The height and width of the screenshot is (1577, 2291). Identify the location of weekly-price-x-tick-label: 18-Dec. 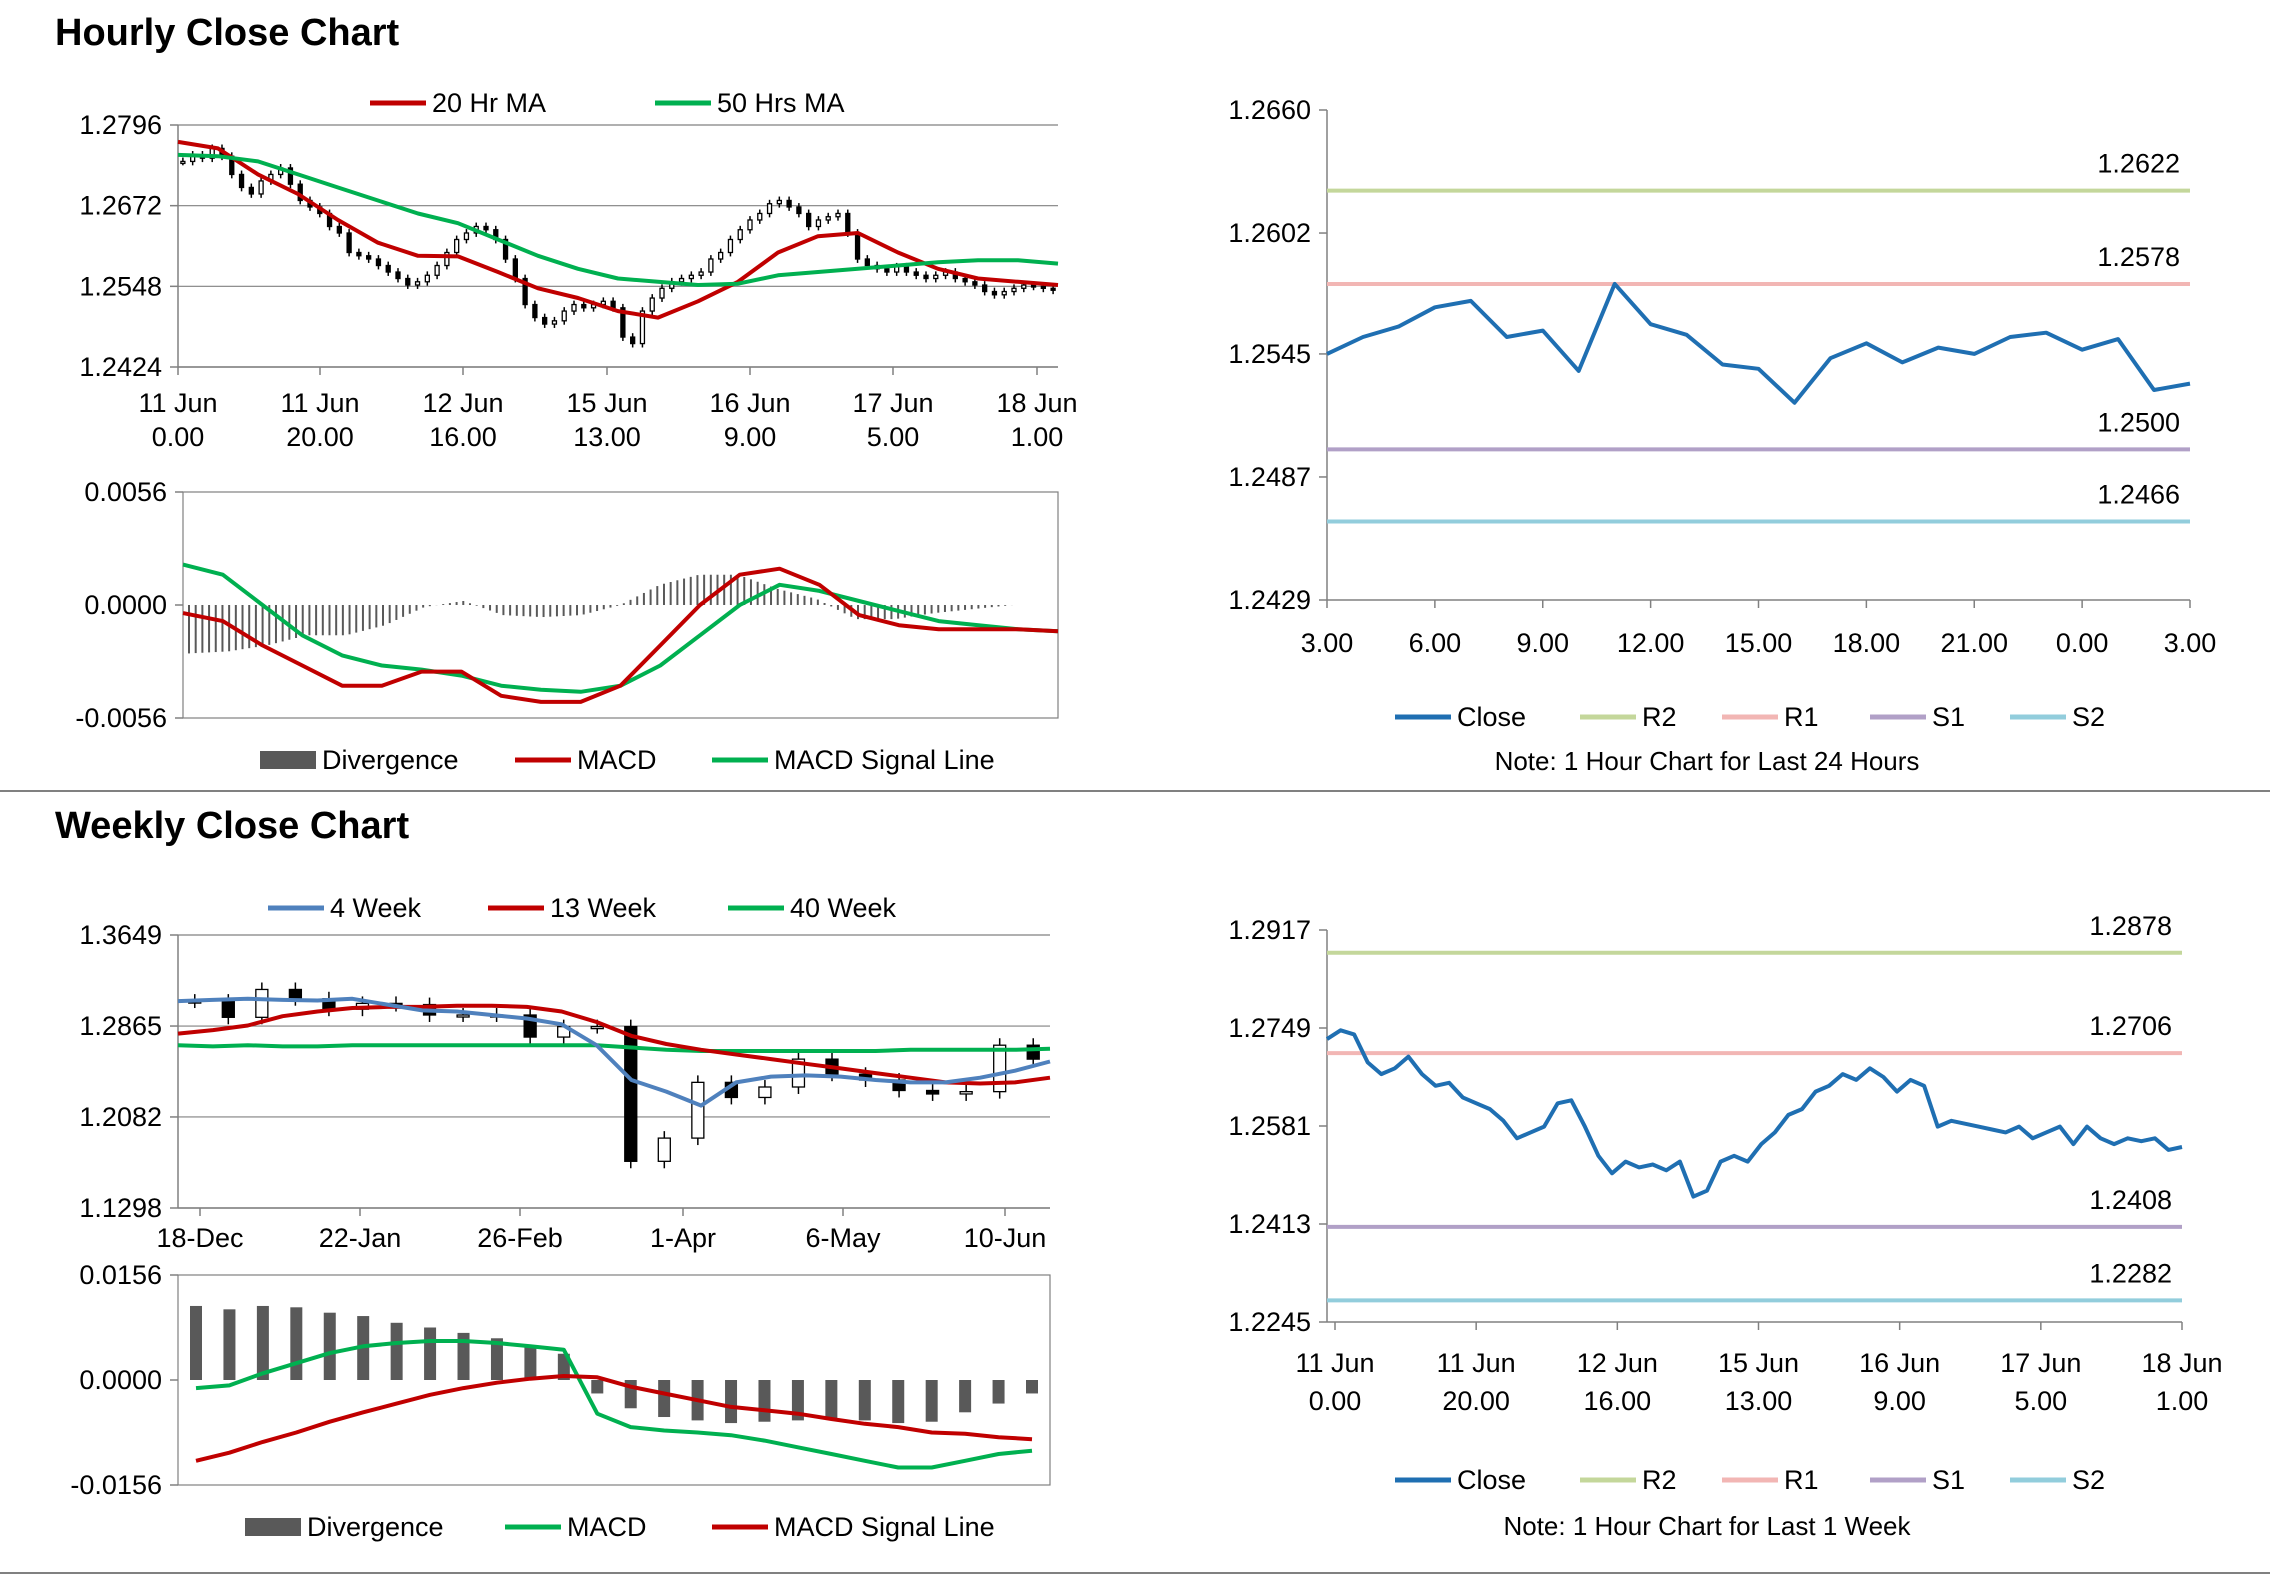
(199, 1238).